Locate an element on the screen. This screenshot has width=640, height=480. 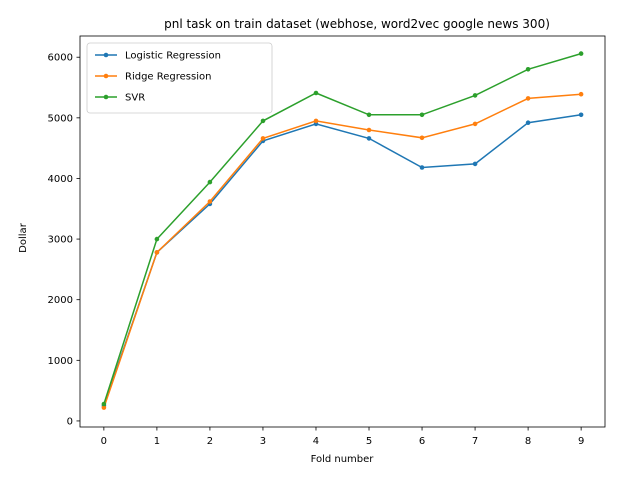
legend-label: SVR is located at coordinates (135, 98).